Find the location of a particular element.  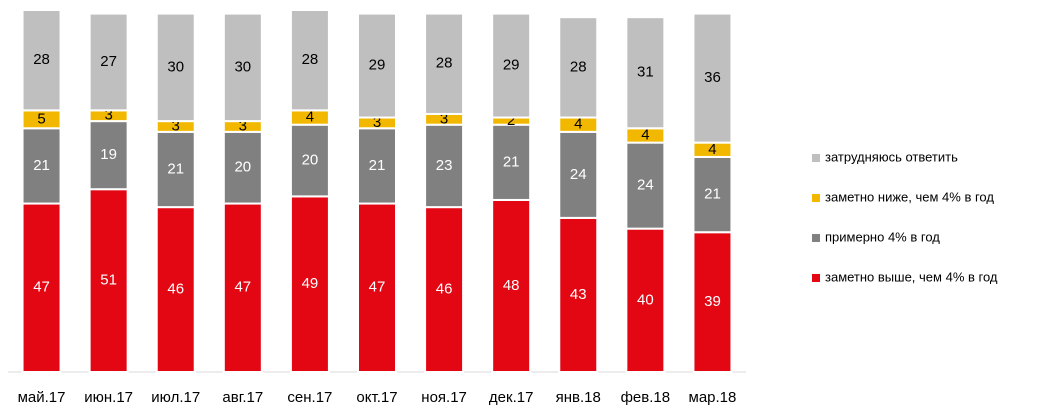

legend-label: заметно выше, чем 4% в год is located at coordinates (911, 276).